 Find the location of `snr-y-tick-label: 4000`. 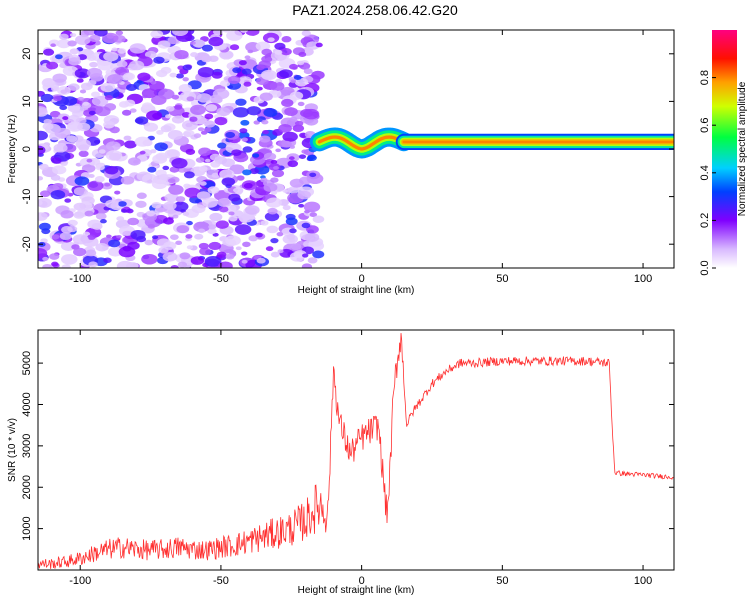

snr-y-tick-label: 4000 is located at coordinates (27, 404).